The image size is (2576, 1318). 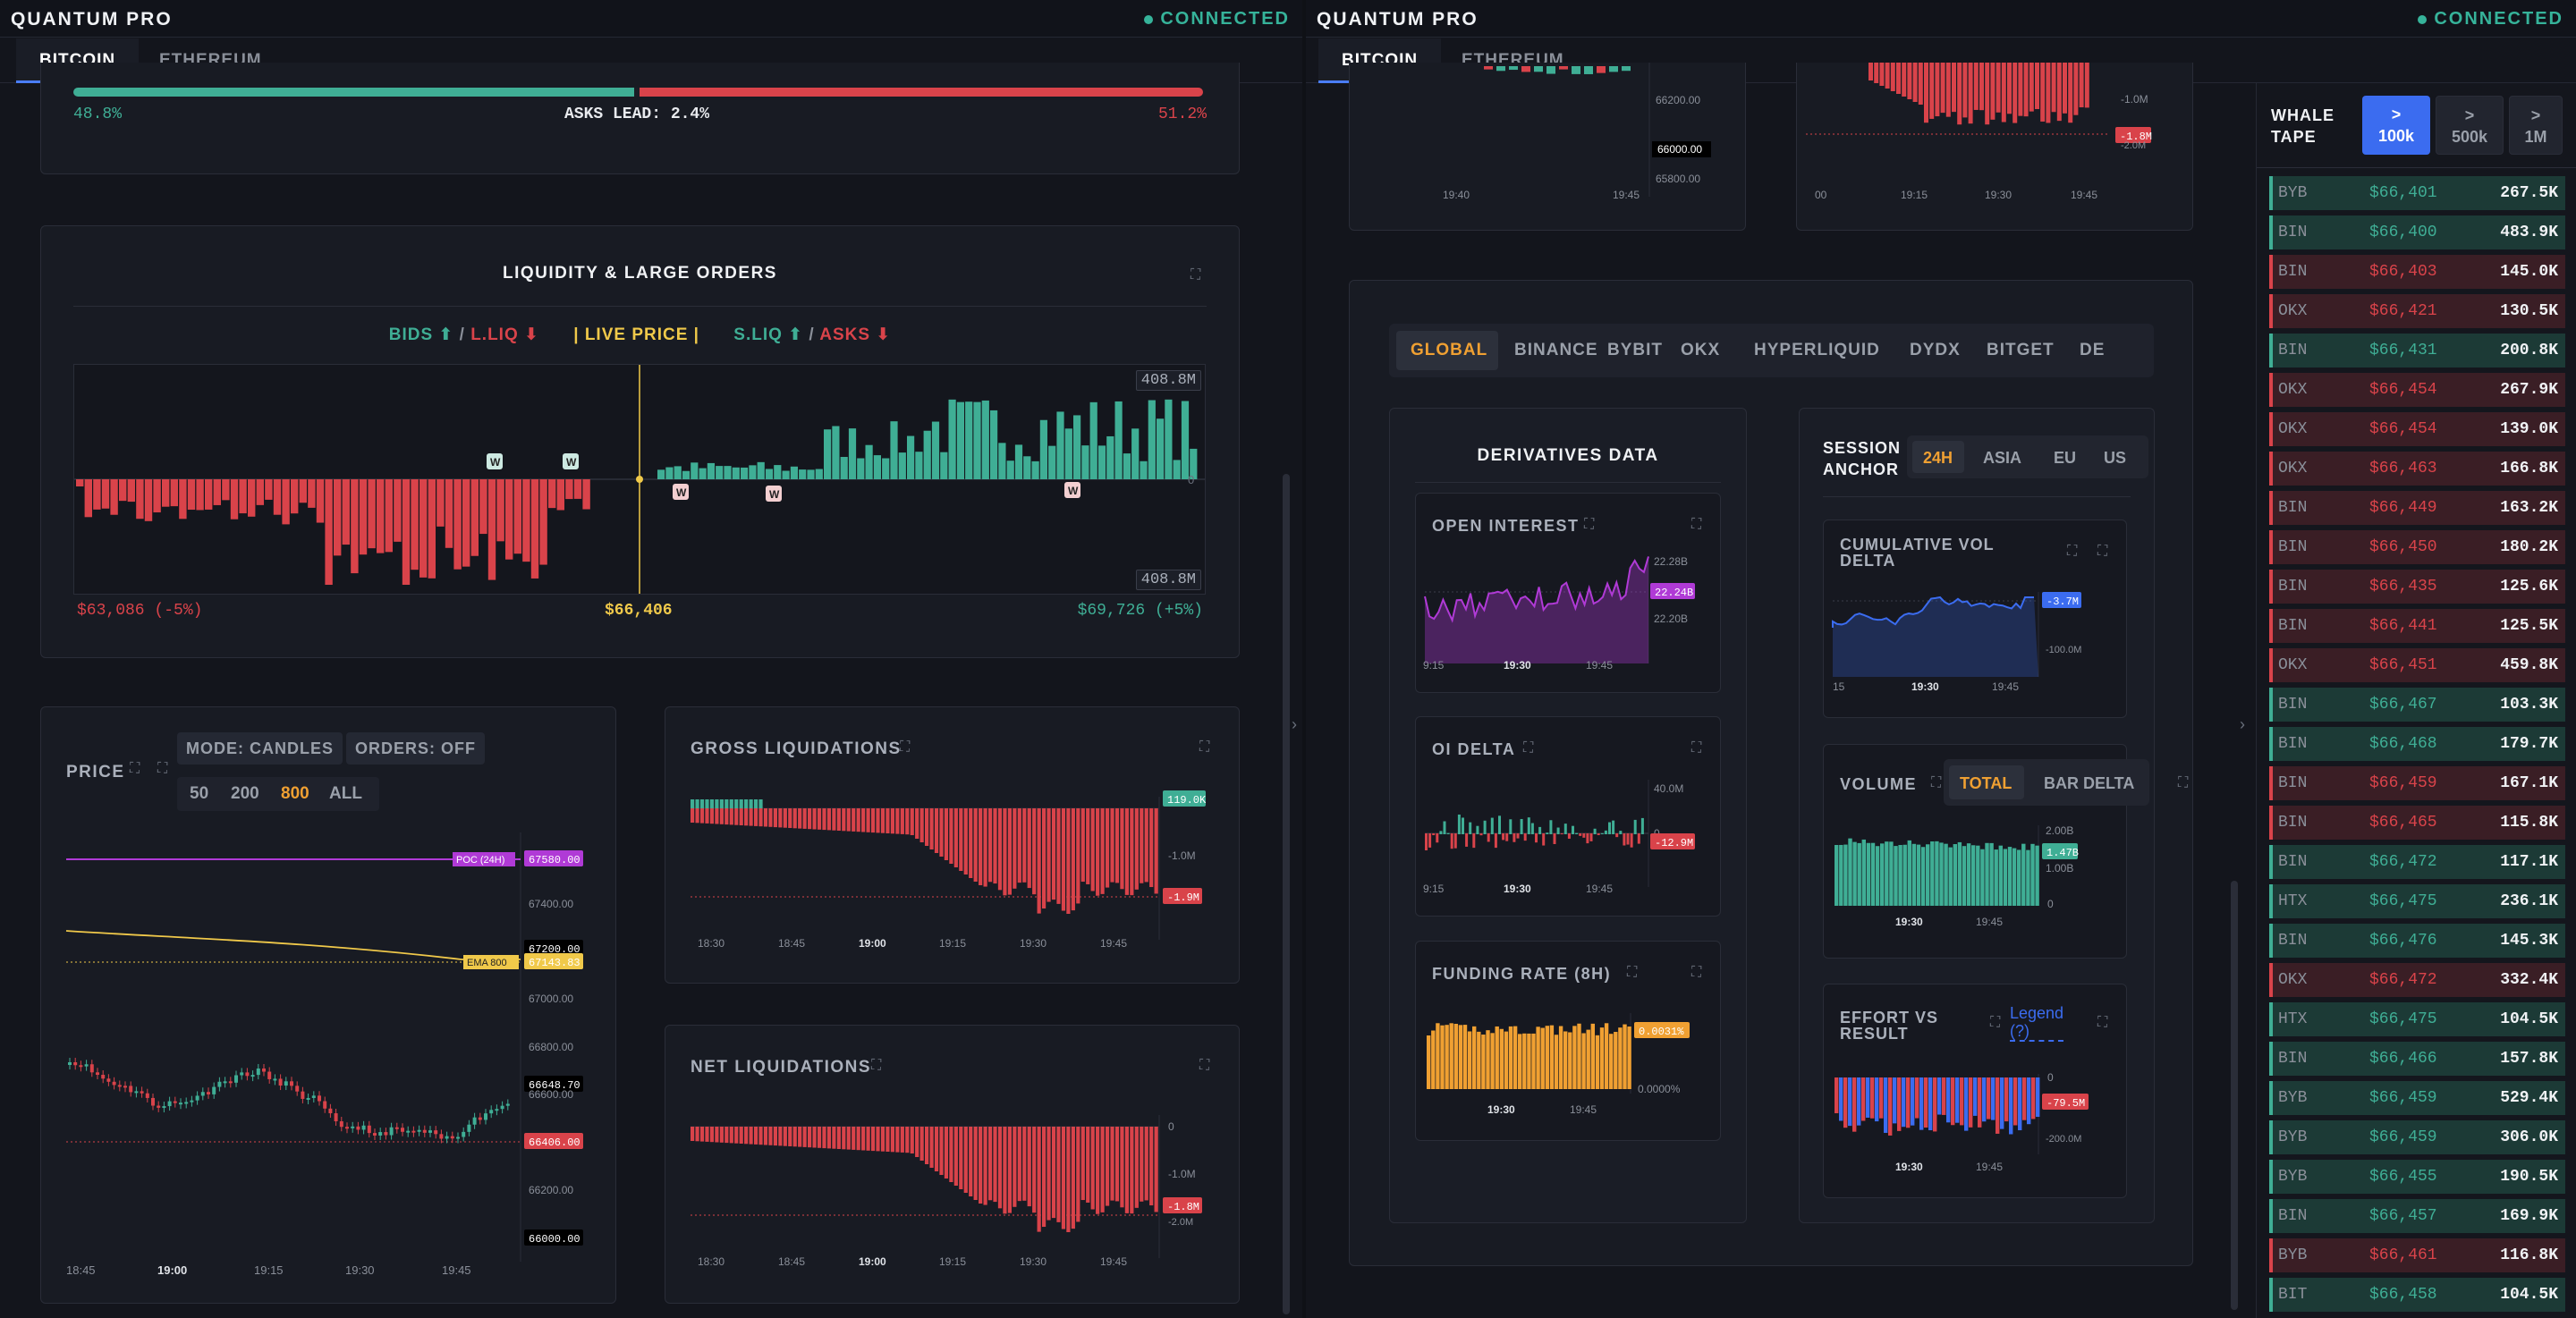 What do you see at coordinates (2417, 665) in the screenshot?
I see `whale-row: OKX $66,451 459.8K` at bounding box center [2417, 665].